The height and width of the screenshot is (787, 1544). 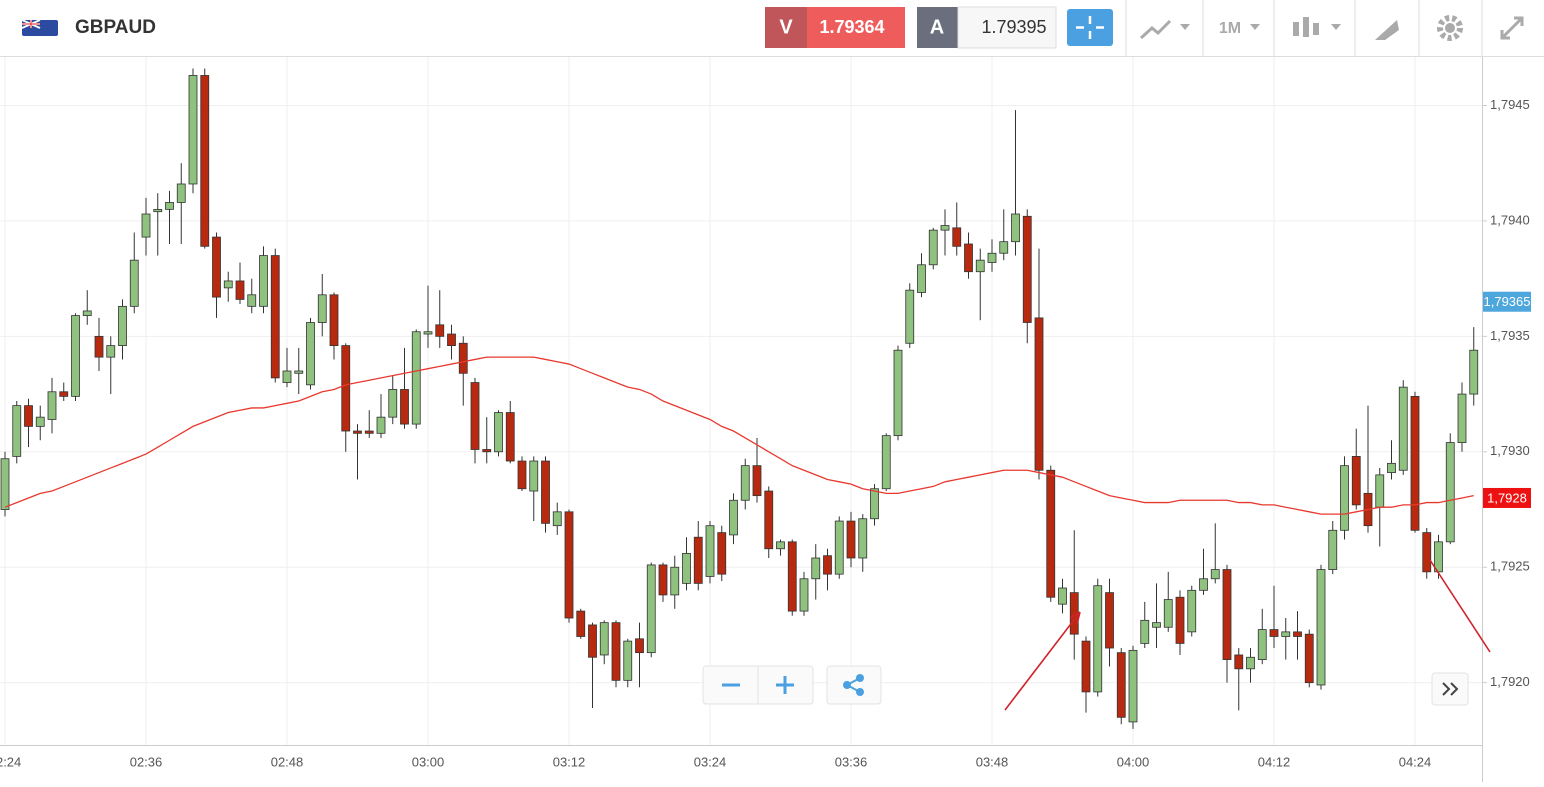 What do you see at coordinates (1510, 335) in the screenshot?
I see `y-tick-label: 1,7935` at bounding box center [1510, 335].